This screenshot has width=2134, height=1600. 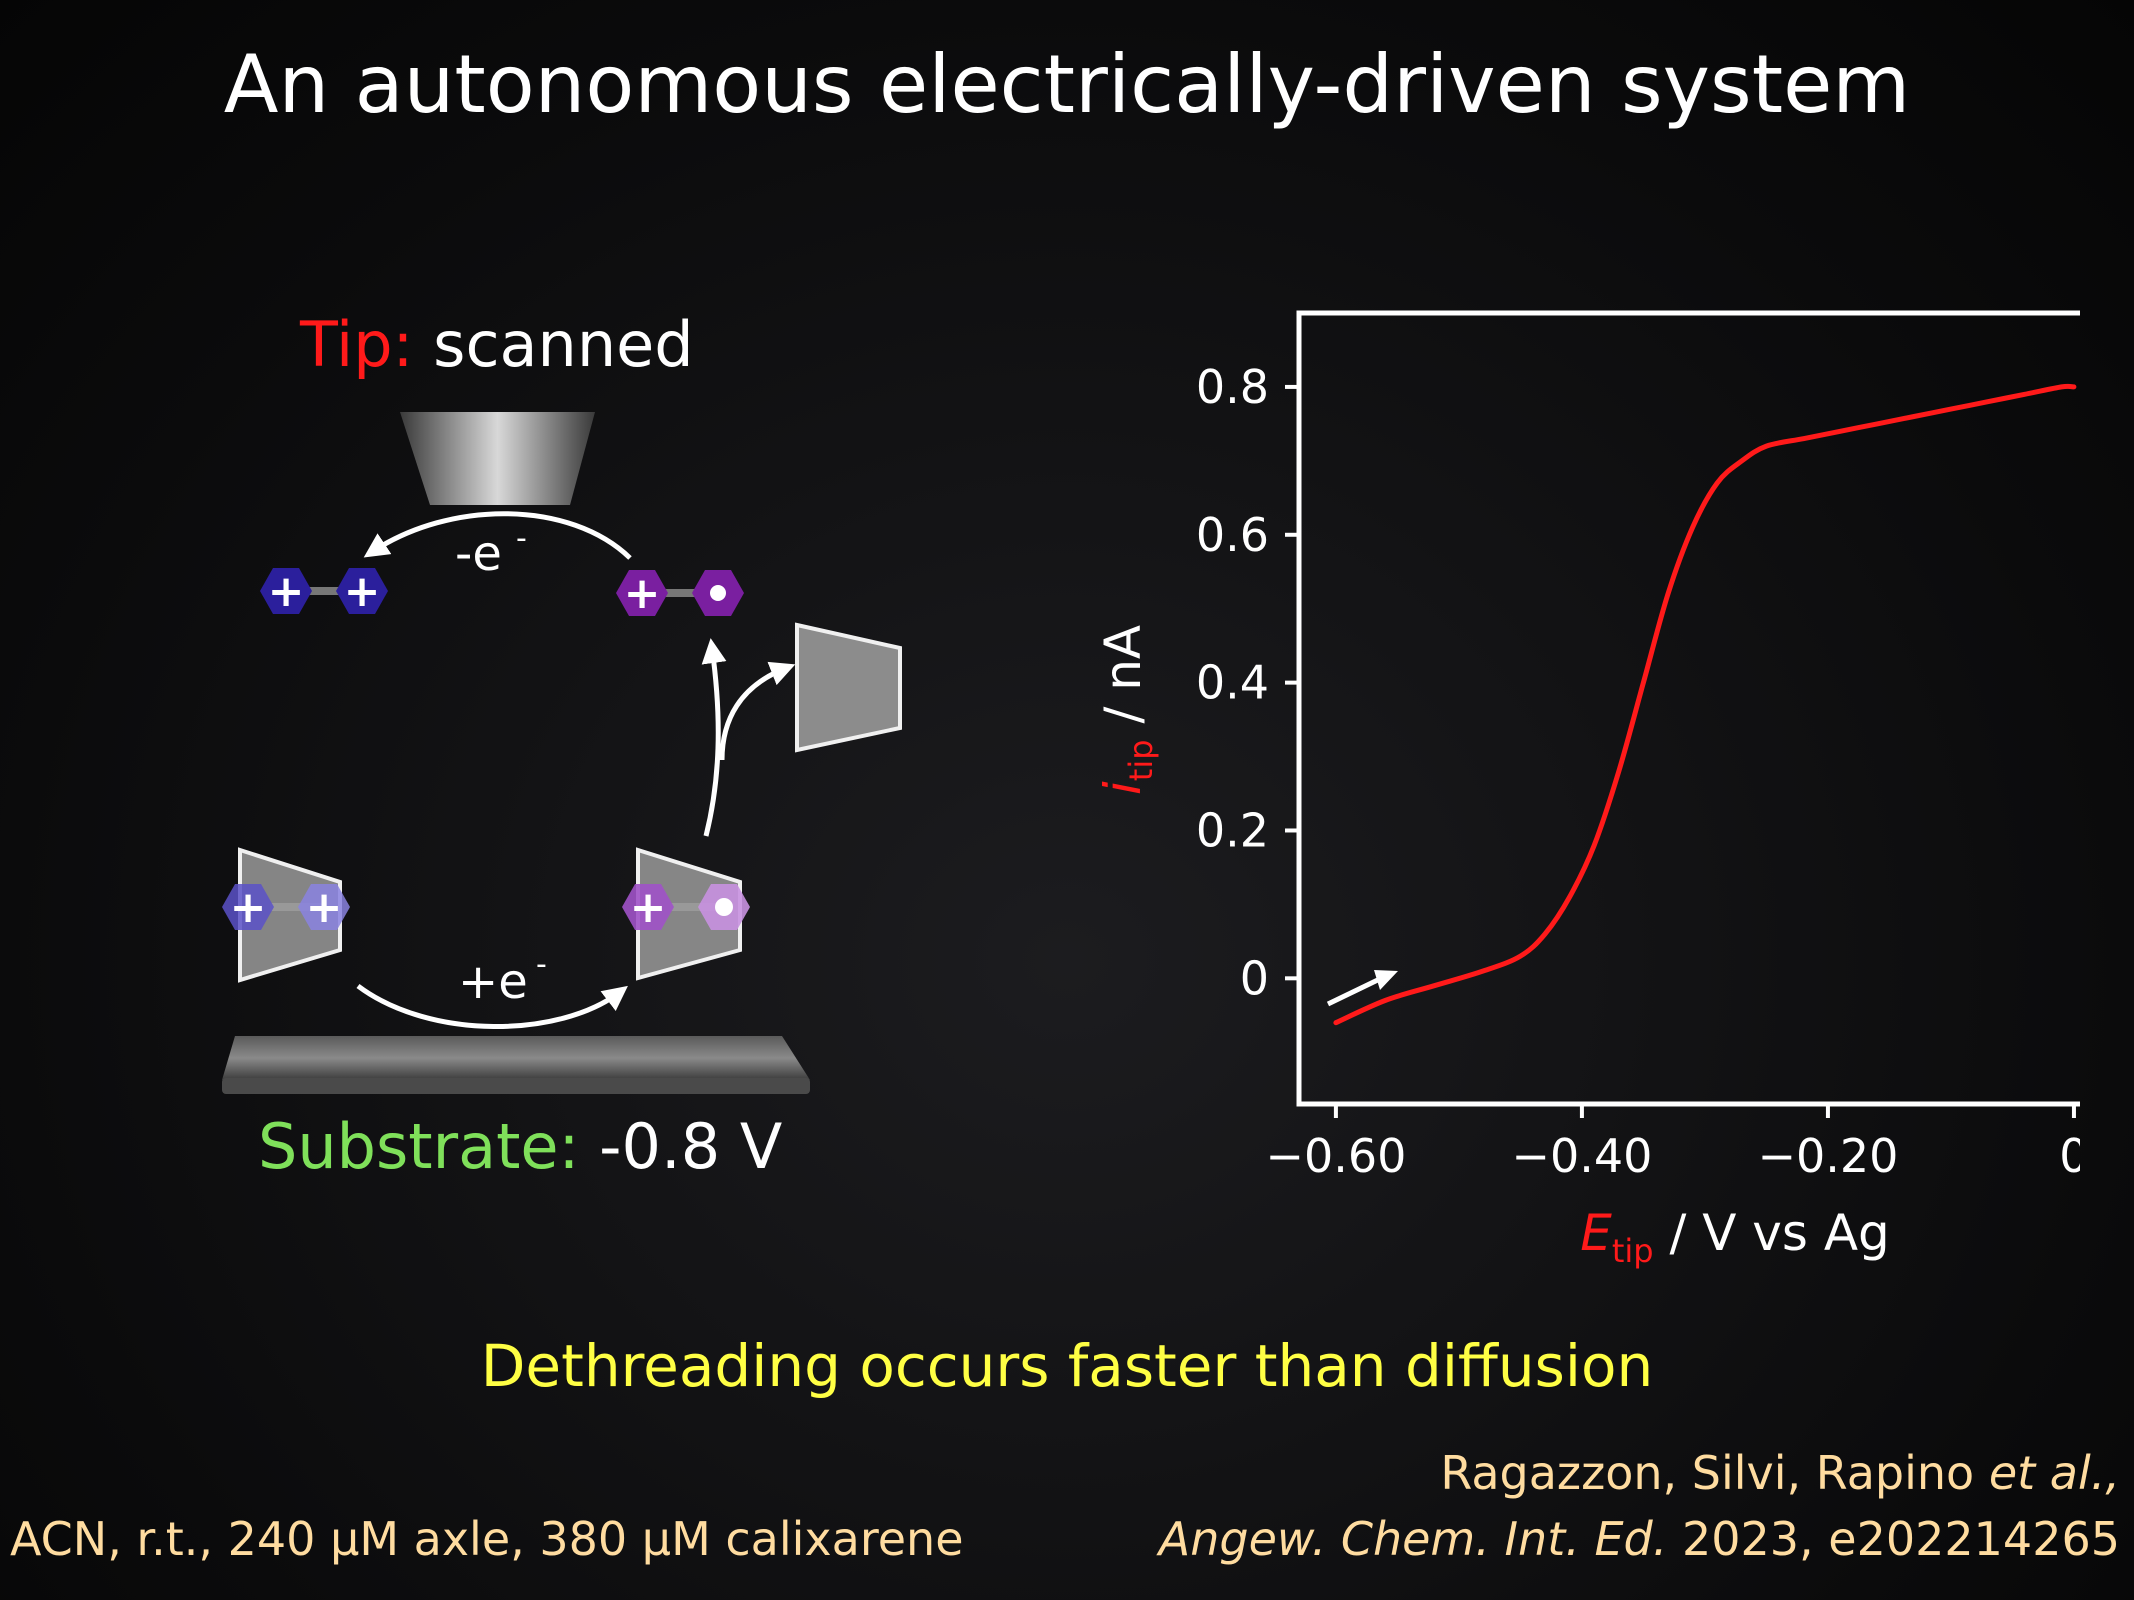 What do you see at coordinates (1254, 978) in the screenshot?
I see `y-tick-label: 0` at bounding box center [1254, 978].